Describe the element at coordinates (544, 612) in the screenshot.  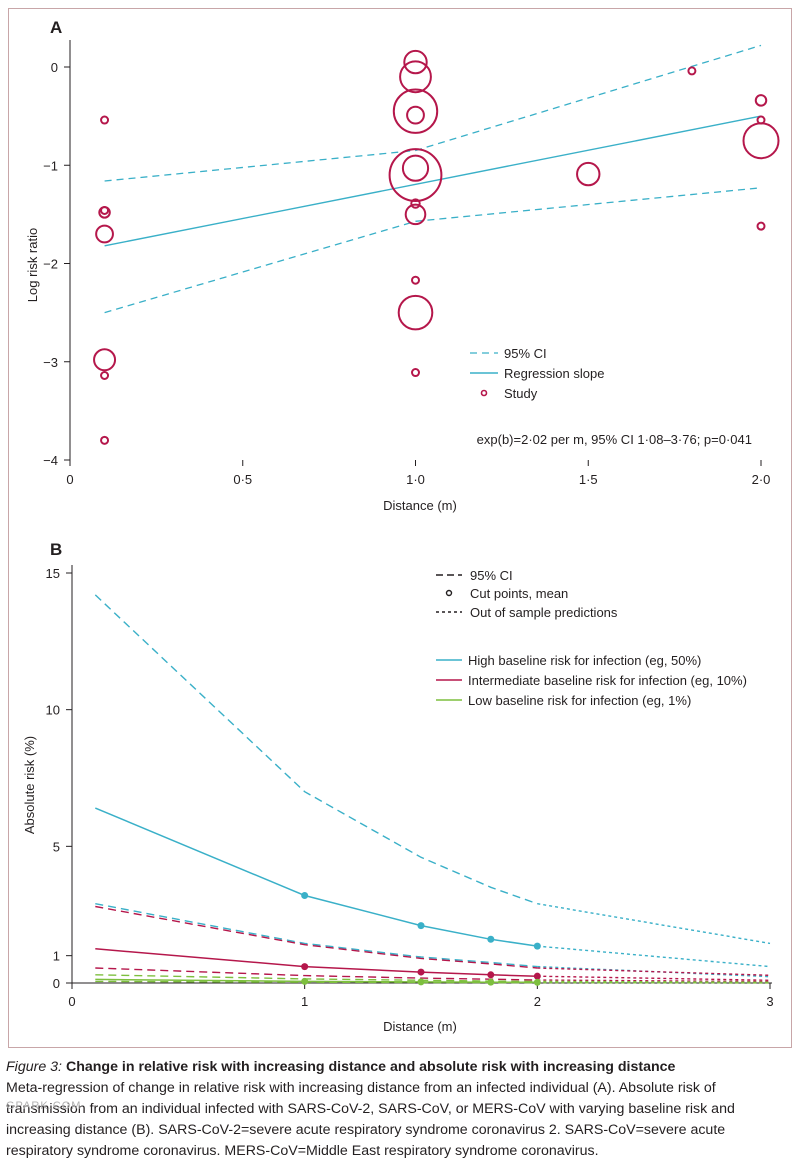
I see `b-legend-oos-label: Out of sample predictions` at that location.